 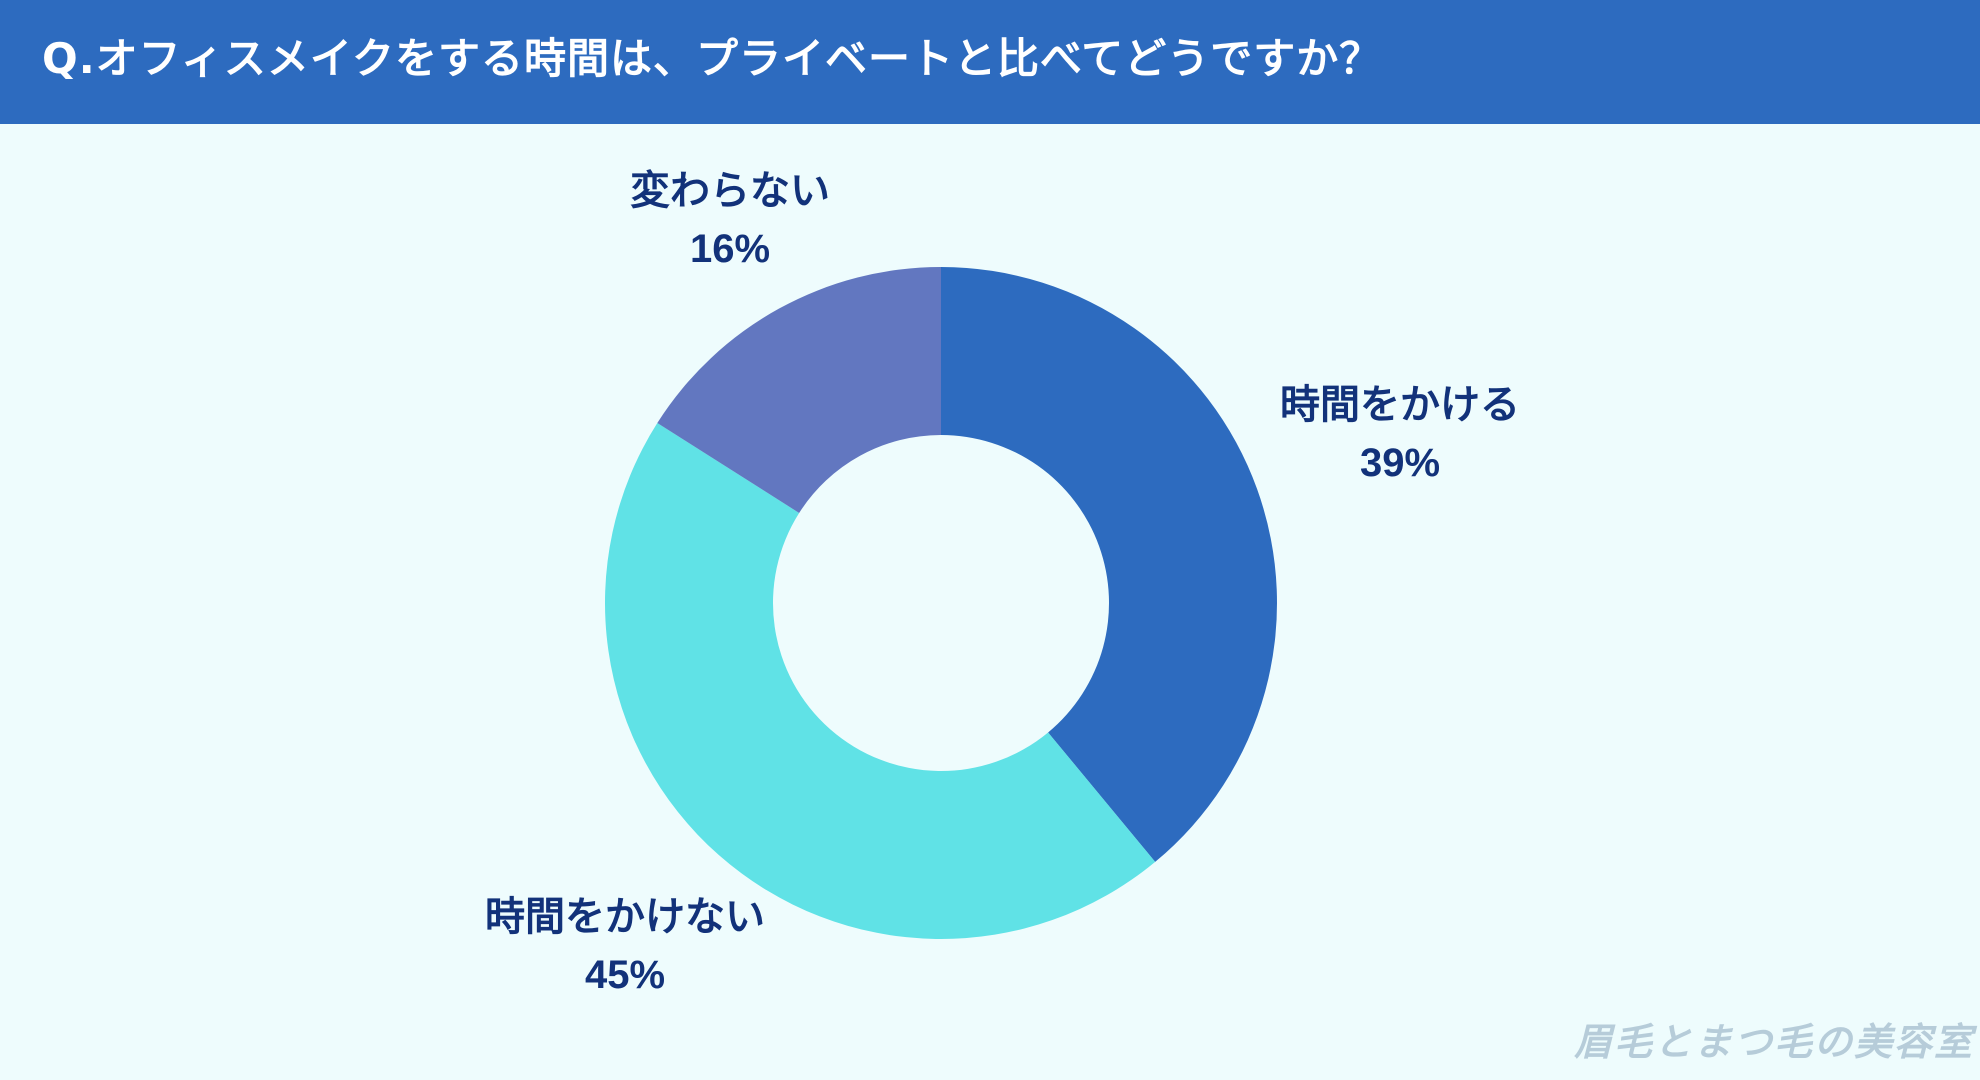 I want to click on slice-label-jikan-wo-kakenai: 時間をかけない 45%, so click(x=625, y=946).